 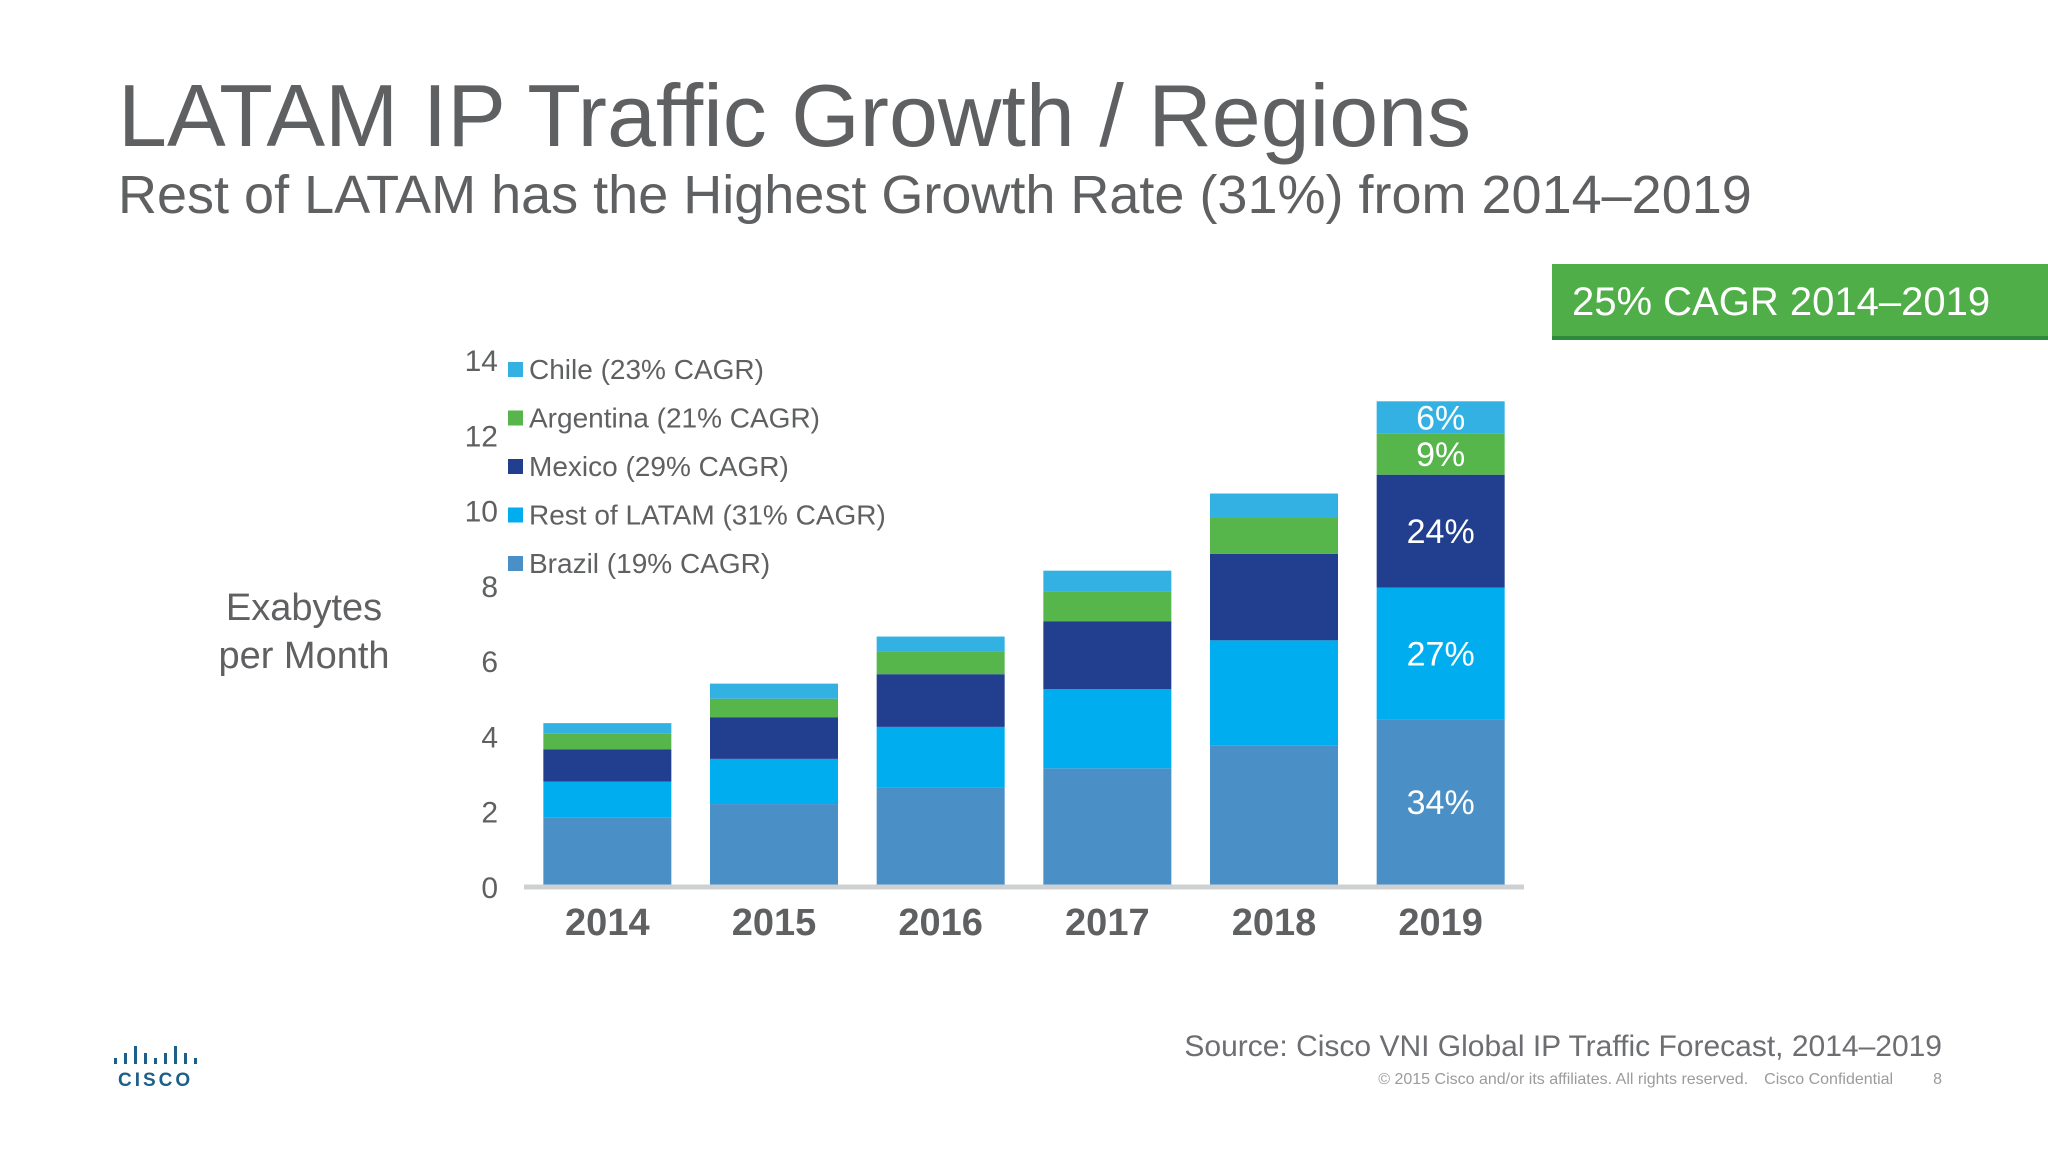 What do you see at coordinates (489, 813) in the screenshot?
I see `y-tick-label: 2` at bounding box center [489, 813].